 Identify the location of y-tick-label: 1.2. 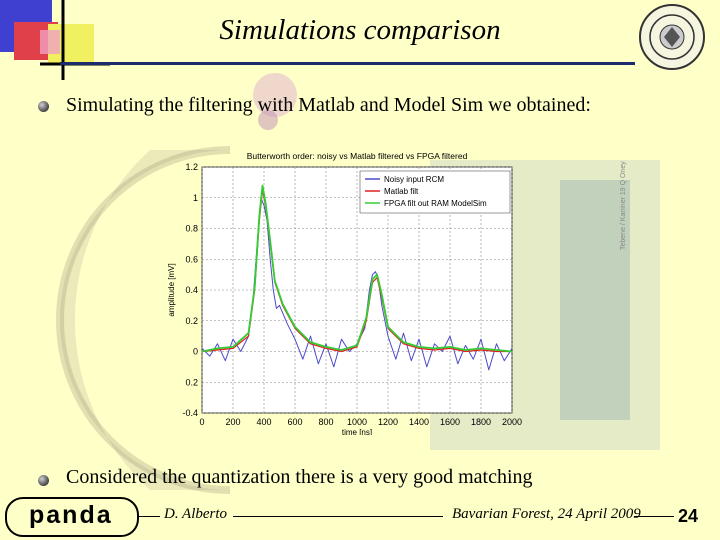
(191, 167).